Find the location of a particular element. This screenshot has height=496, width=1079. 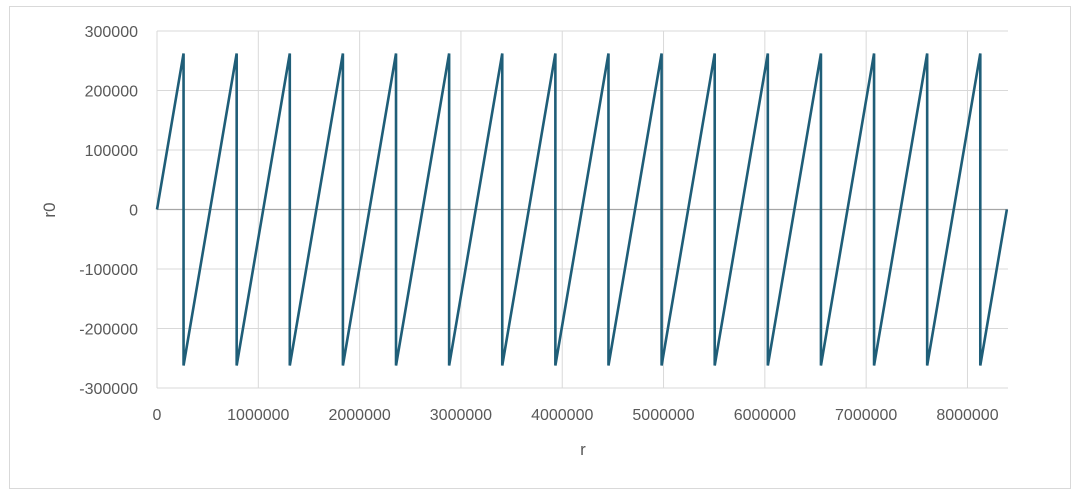

x-tick-label: 1000000 is located at coordinates (258, 415).